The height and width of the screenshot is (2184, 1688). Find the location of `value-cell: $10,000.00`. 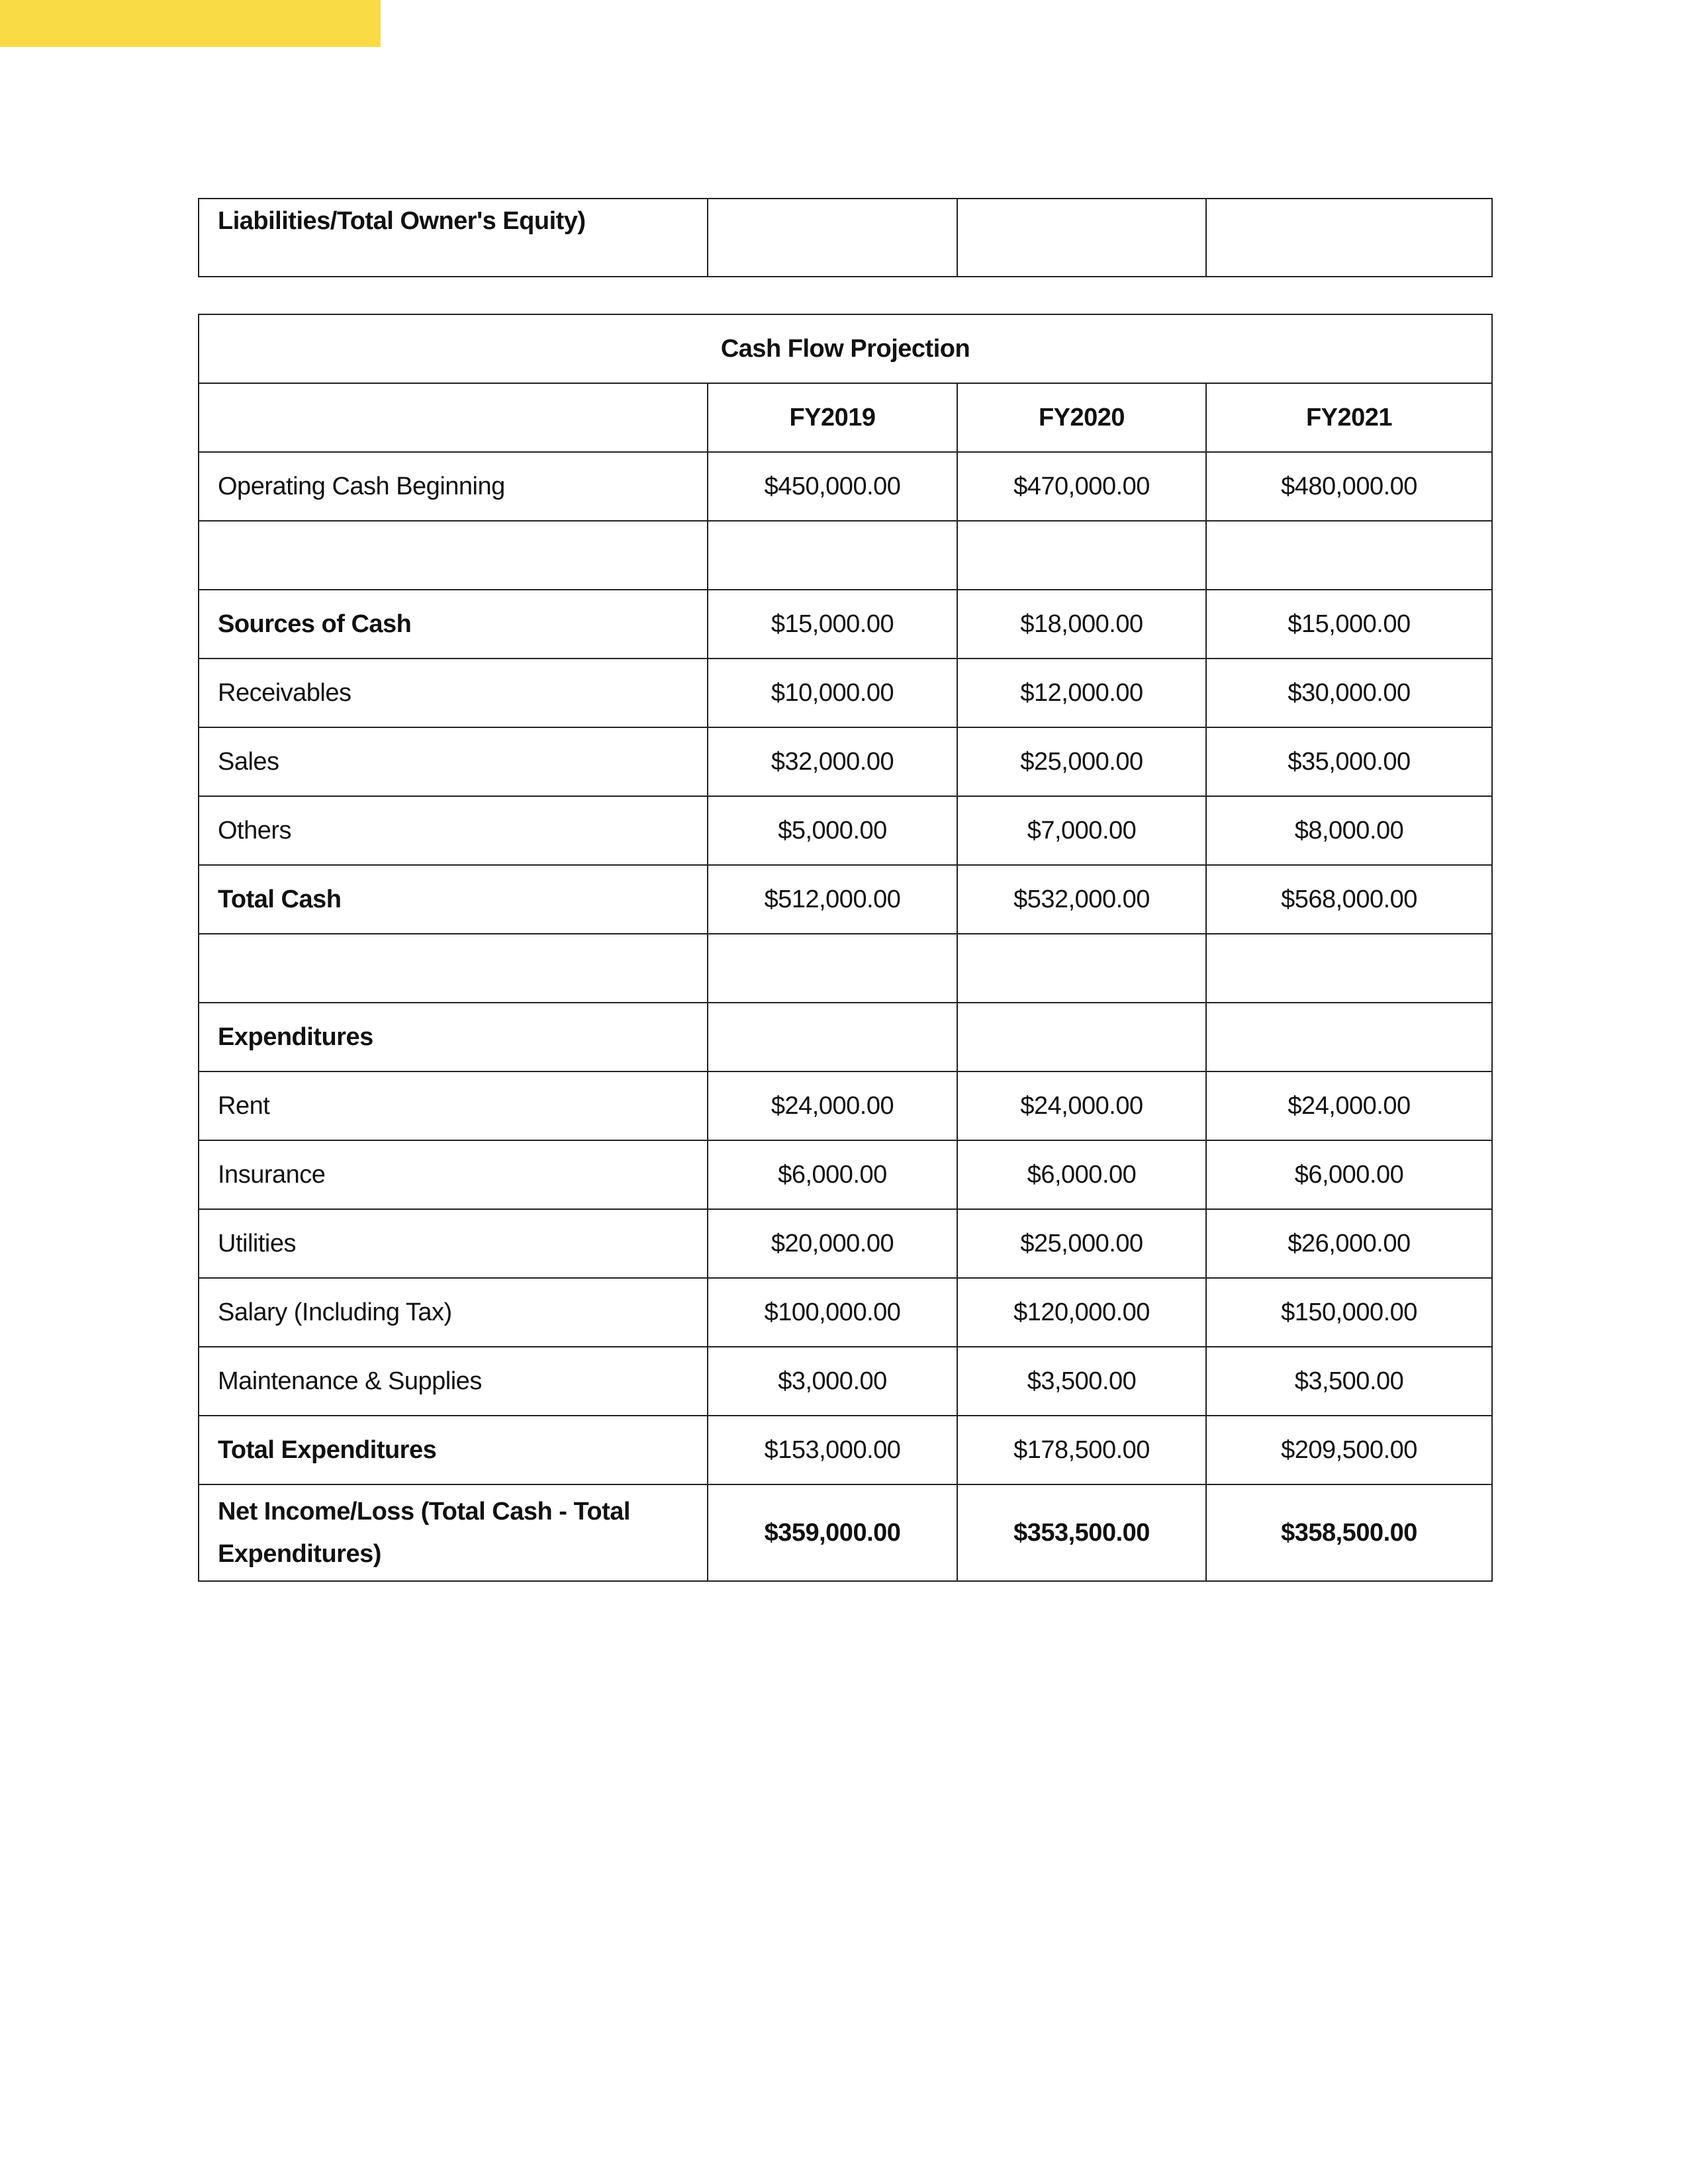

value-cell: $10,000.00 is located at coordinates (832, 693).